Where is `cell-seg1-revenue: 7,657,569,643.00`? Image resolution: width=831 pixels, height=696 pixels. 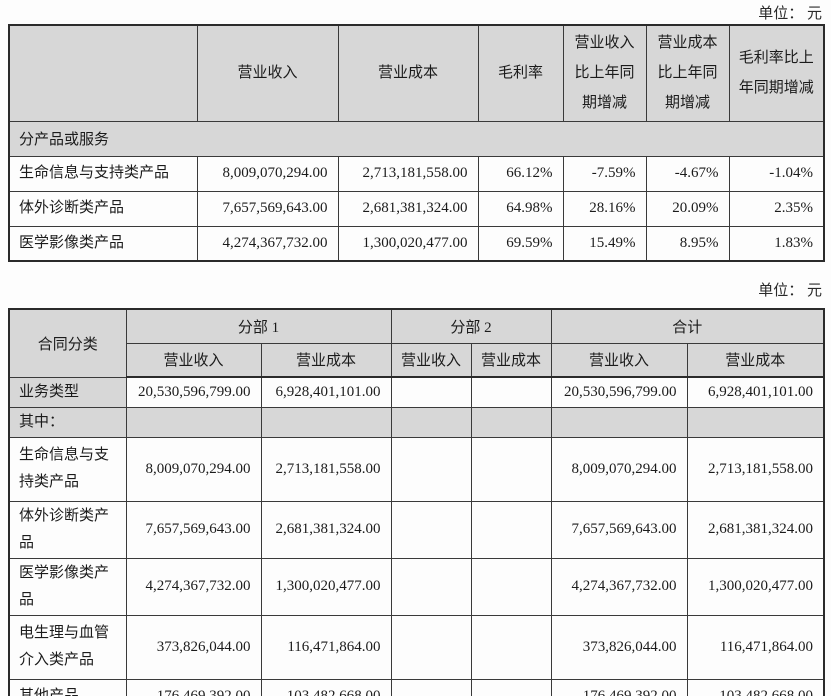 cell-seg1-revenue: 7,657,569,643.00 is located at coordinates (193, 529).